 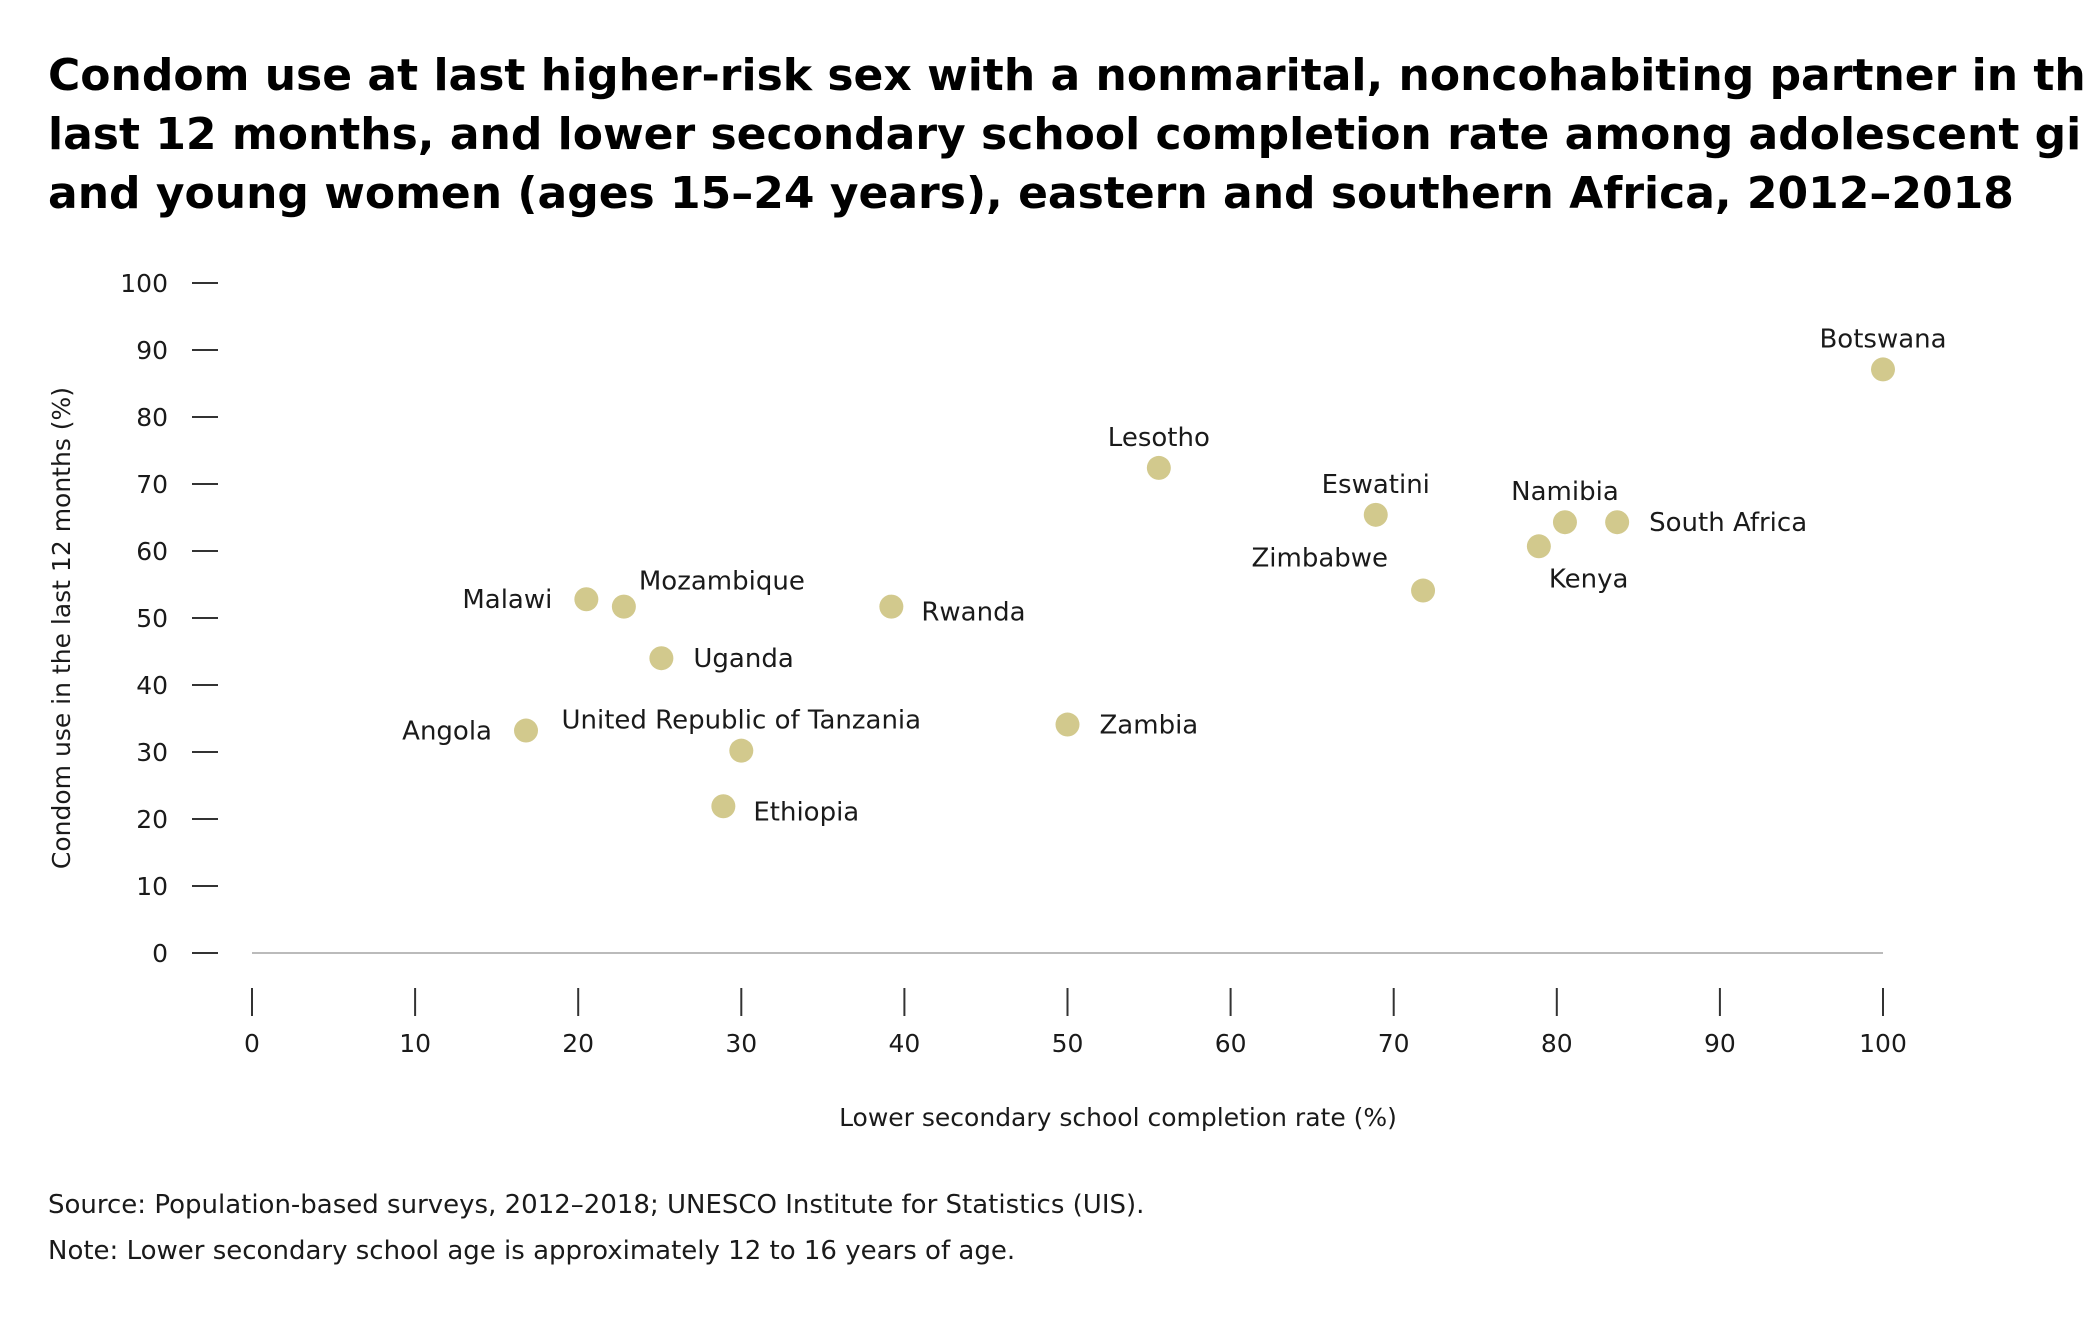 I want to click on x-tick-label: 50, so click(x=1068, y=1043).